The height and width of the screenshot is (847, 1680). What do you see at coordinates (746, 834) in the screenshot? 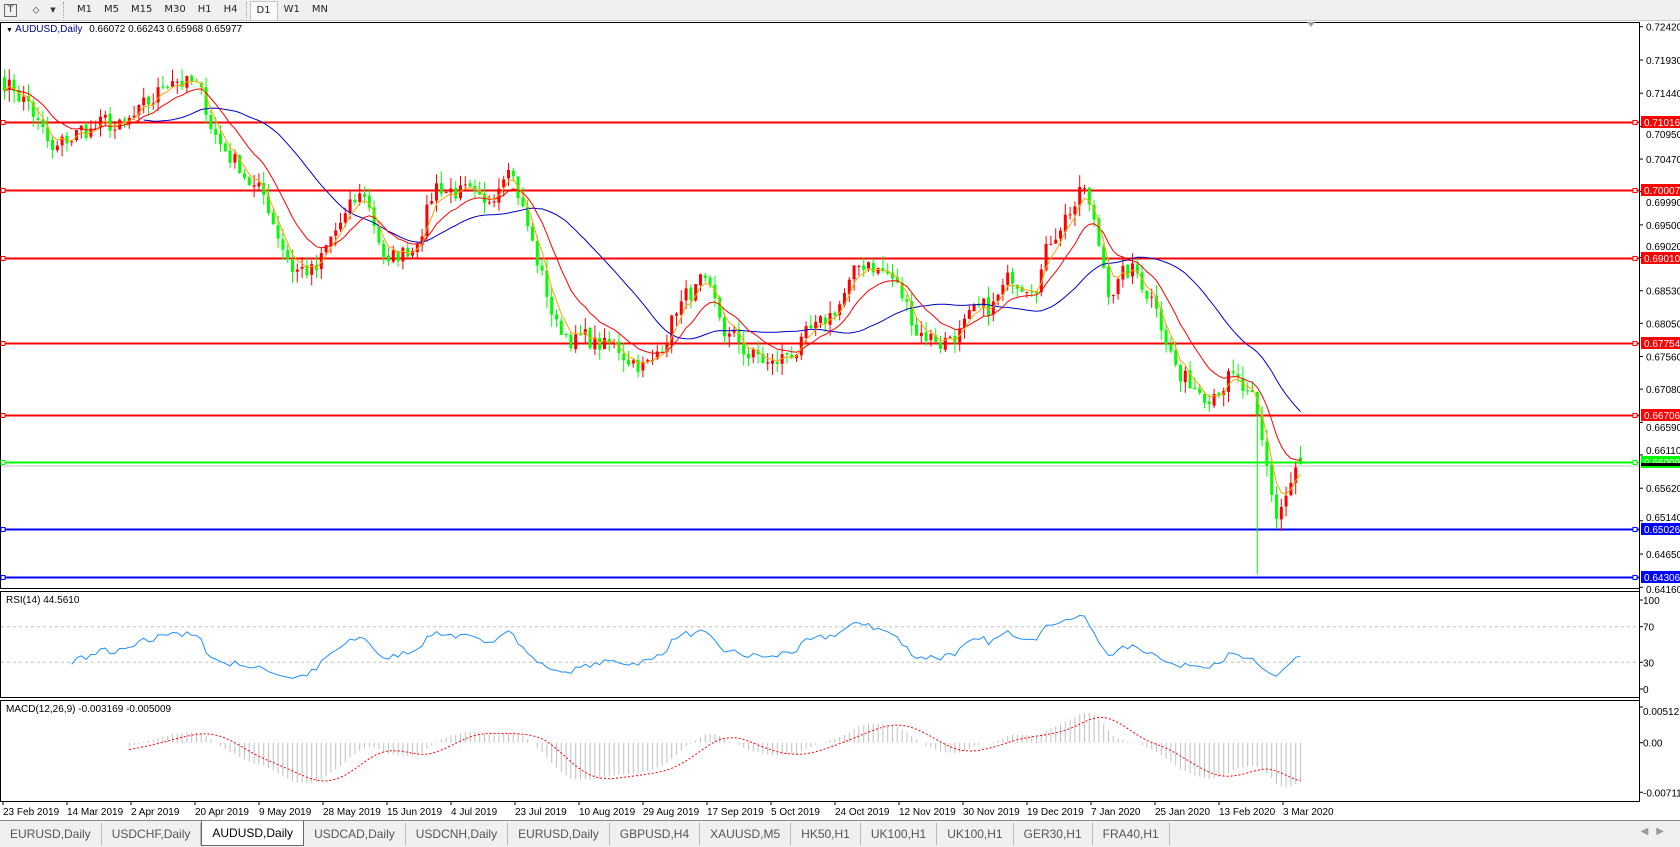
I see `tab-xauusd-m5: XAUUSD,M5` at bounding box center [746, 834].